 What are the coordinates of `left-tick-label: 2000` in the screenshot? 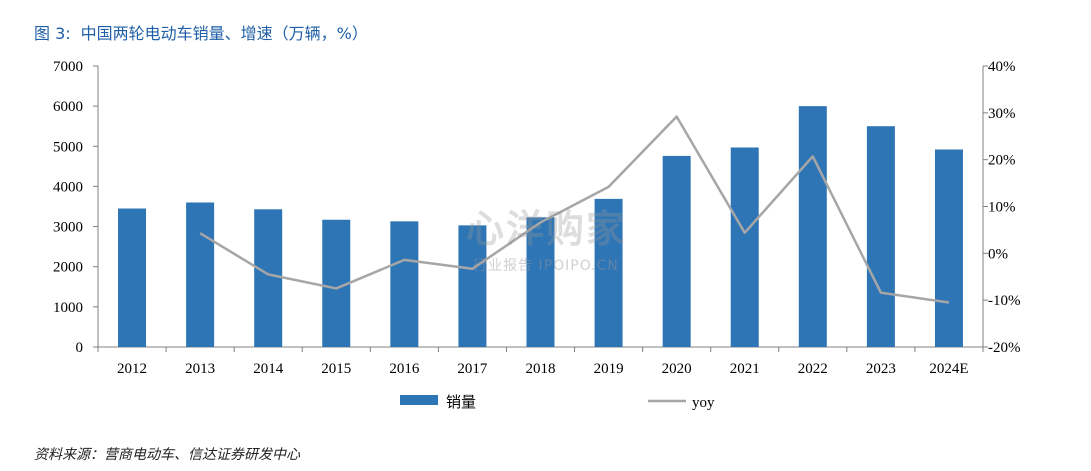 It's located at (68, 268).